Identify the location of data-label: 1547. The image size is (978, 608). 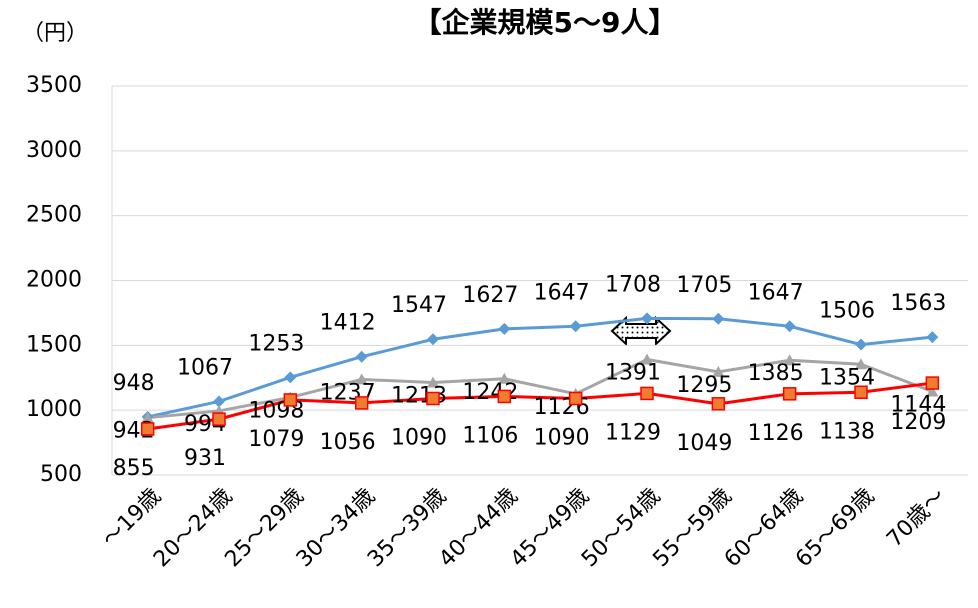
(419, 305).